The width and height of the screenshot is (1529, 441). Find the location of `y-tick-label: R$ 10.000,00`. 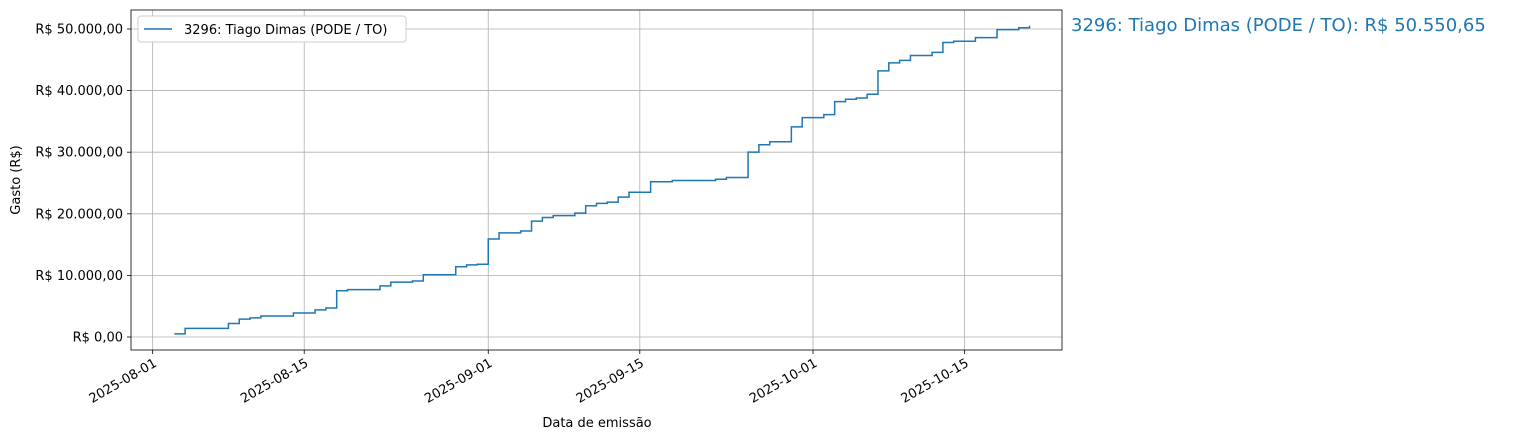

y-tick-label: R$ 10.000,00 is located at coordinates (79, 276).